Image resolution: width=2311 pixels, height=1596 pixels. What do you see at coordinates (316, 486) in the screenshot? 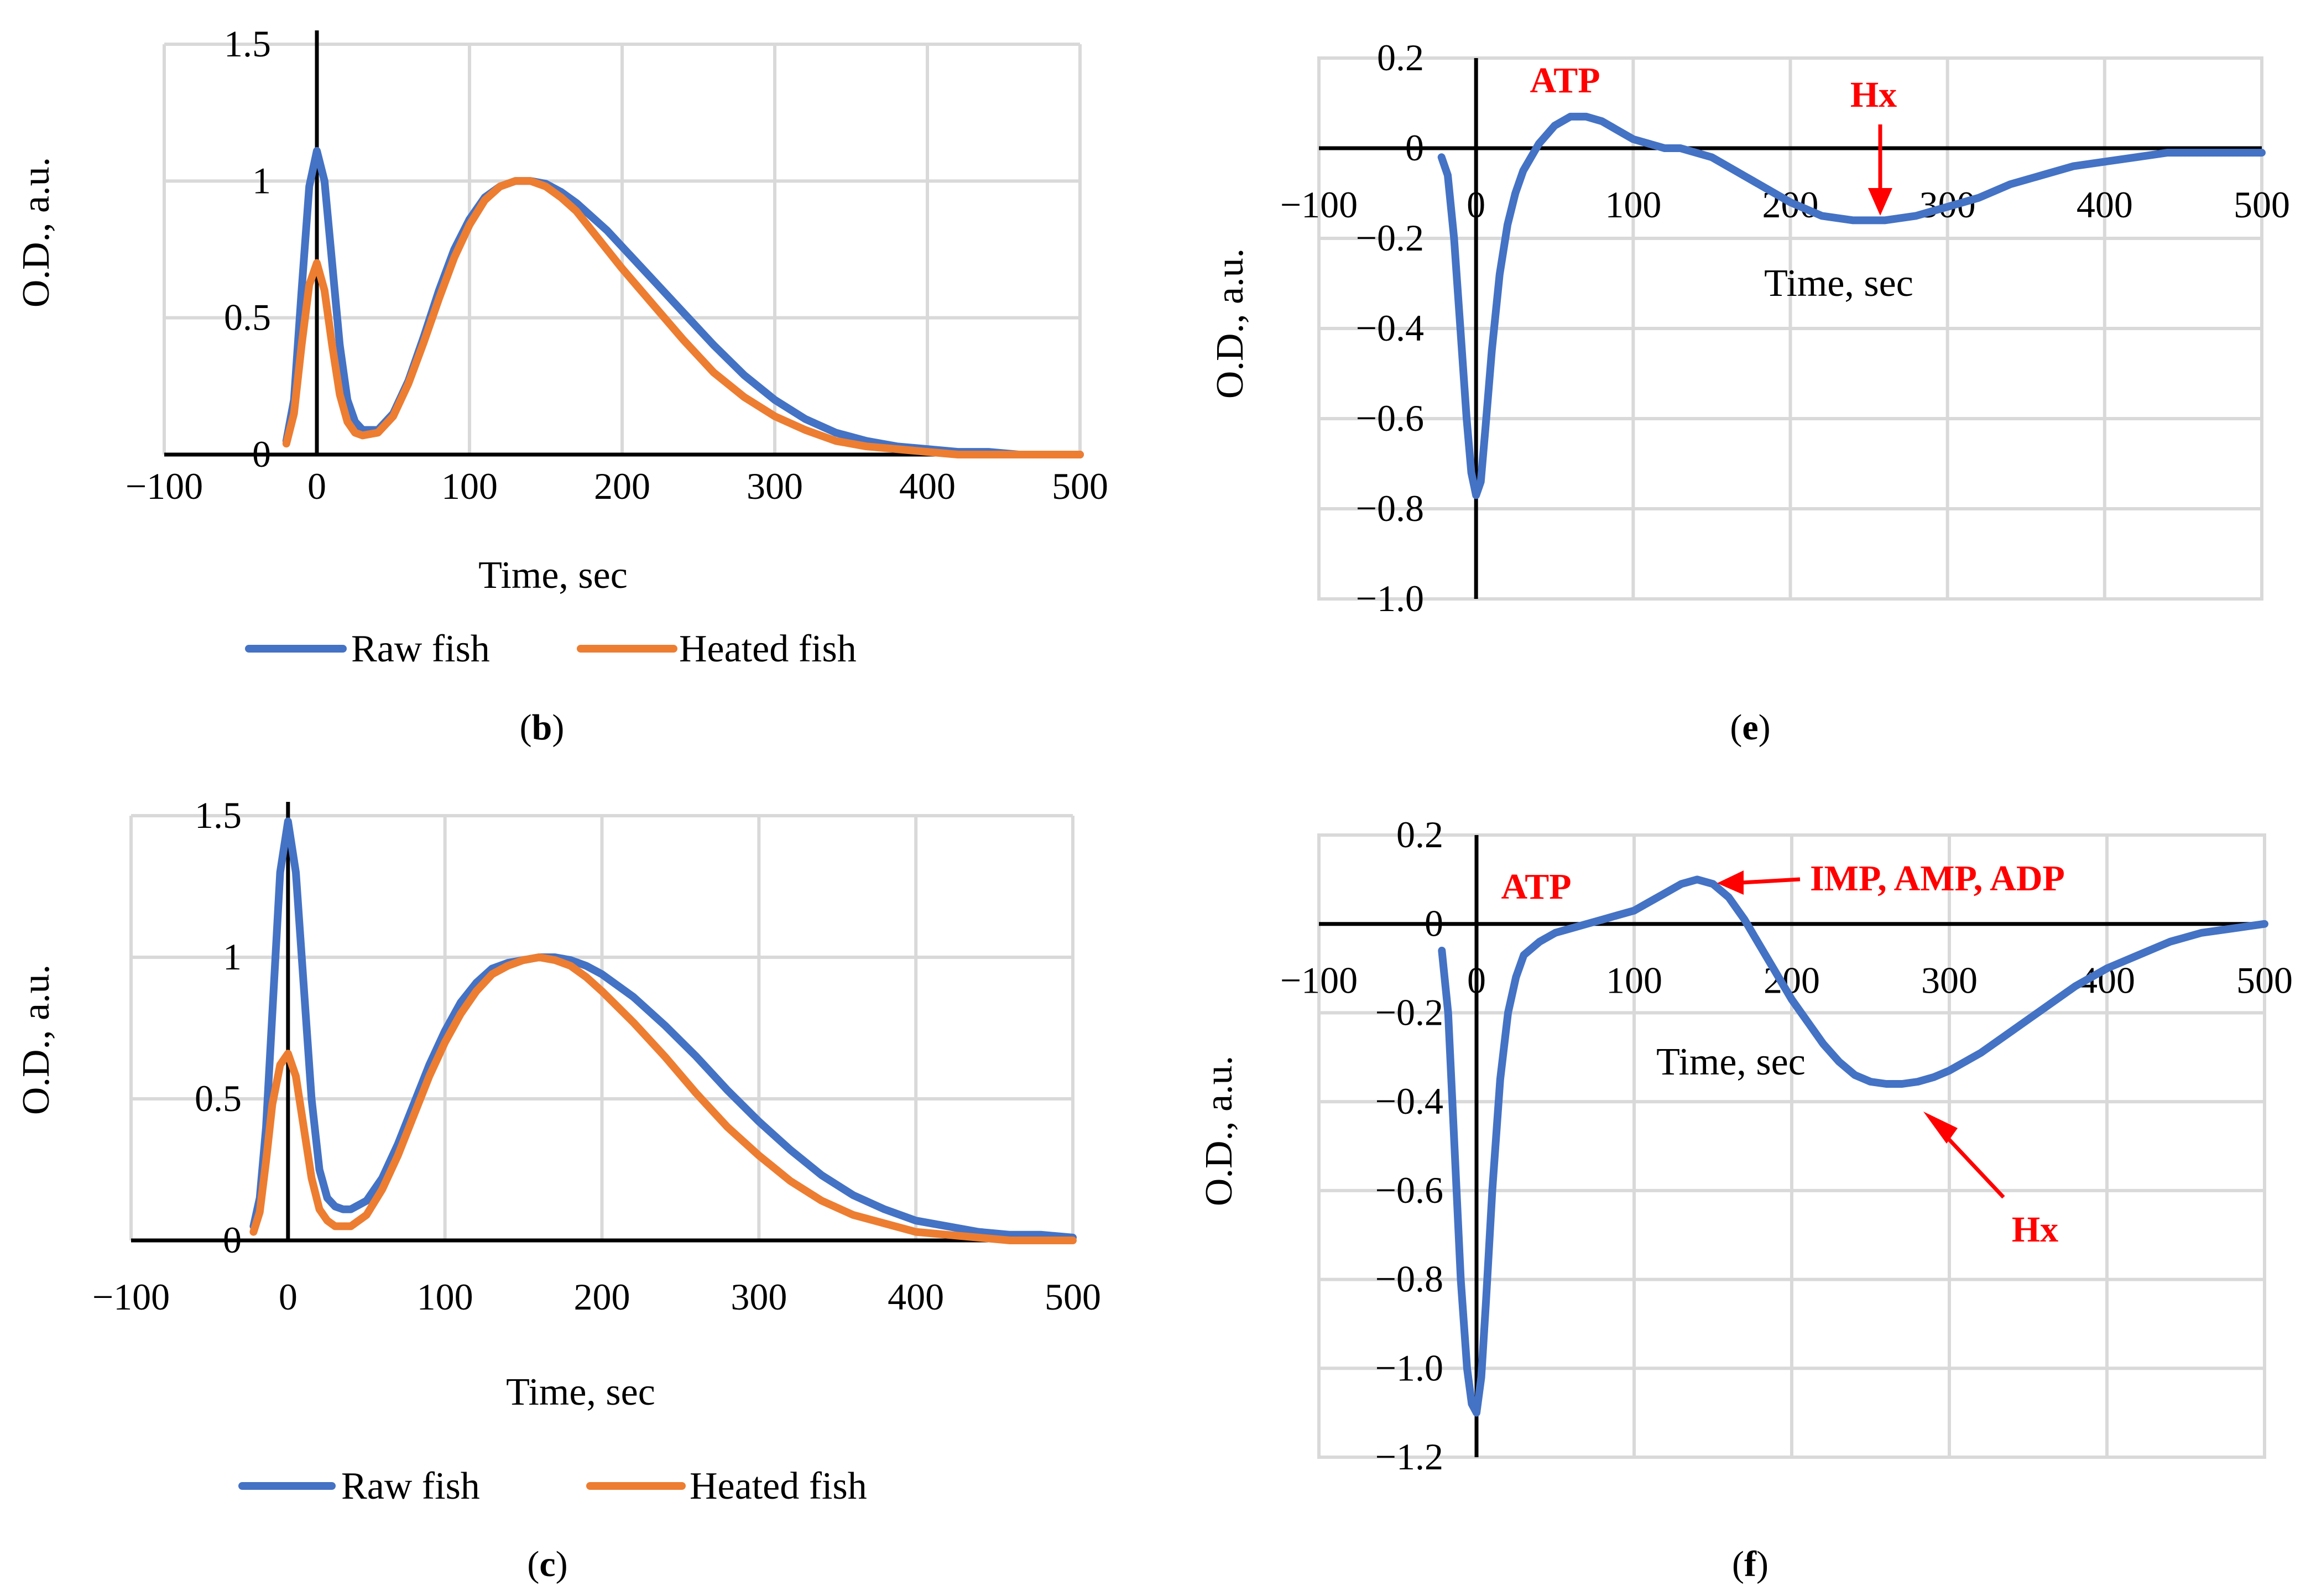
I see `x-tick-label-b-1: 0` at bounding box center [316, 486].